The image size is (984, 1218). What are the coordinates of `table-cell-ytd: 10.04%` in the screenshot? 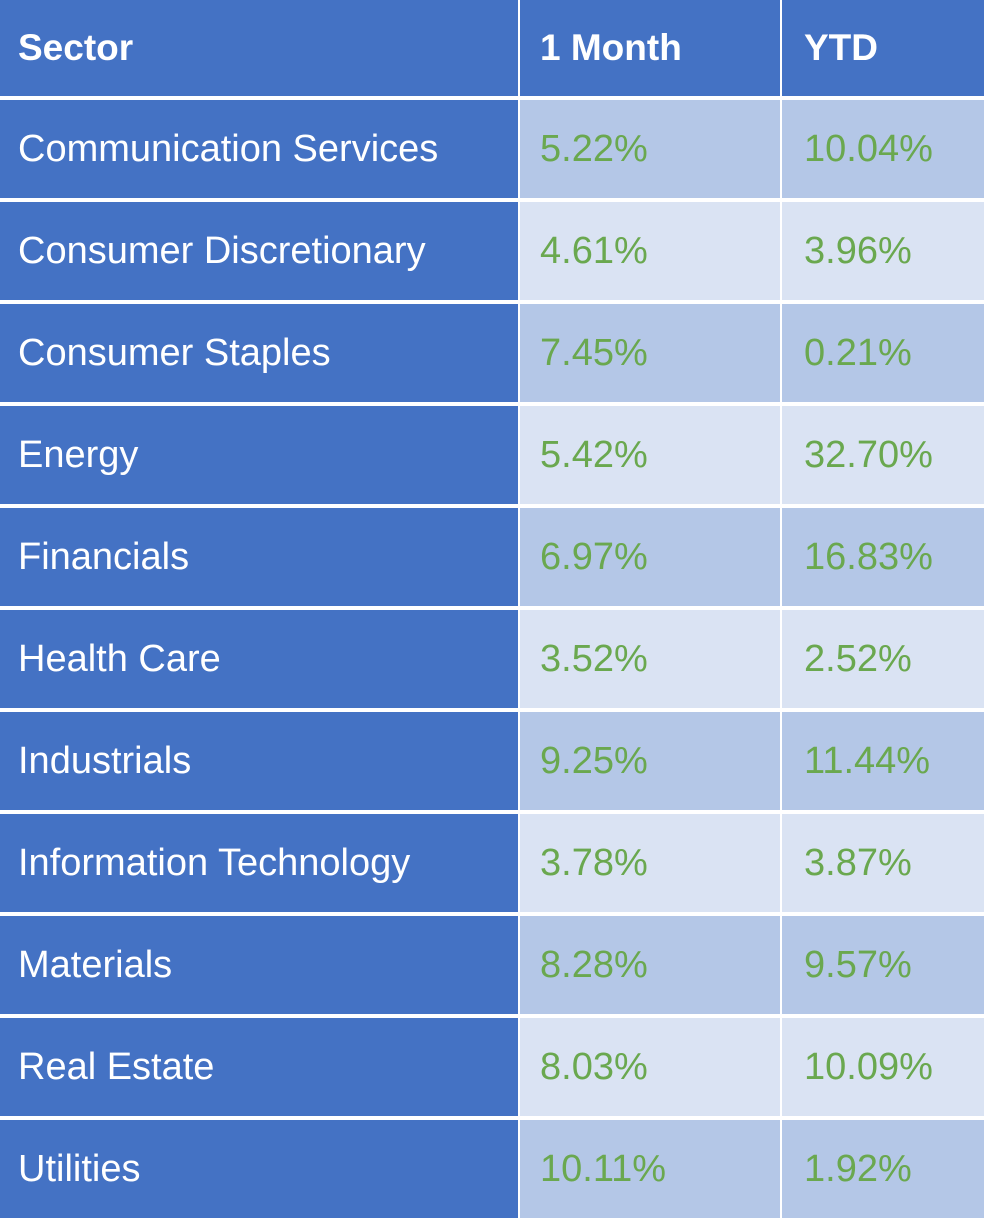 It's located at (883, 149).